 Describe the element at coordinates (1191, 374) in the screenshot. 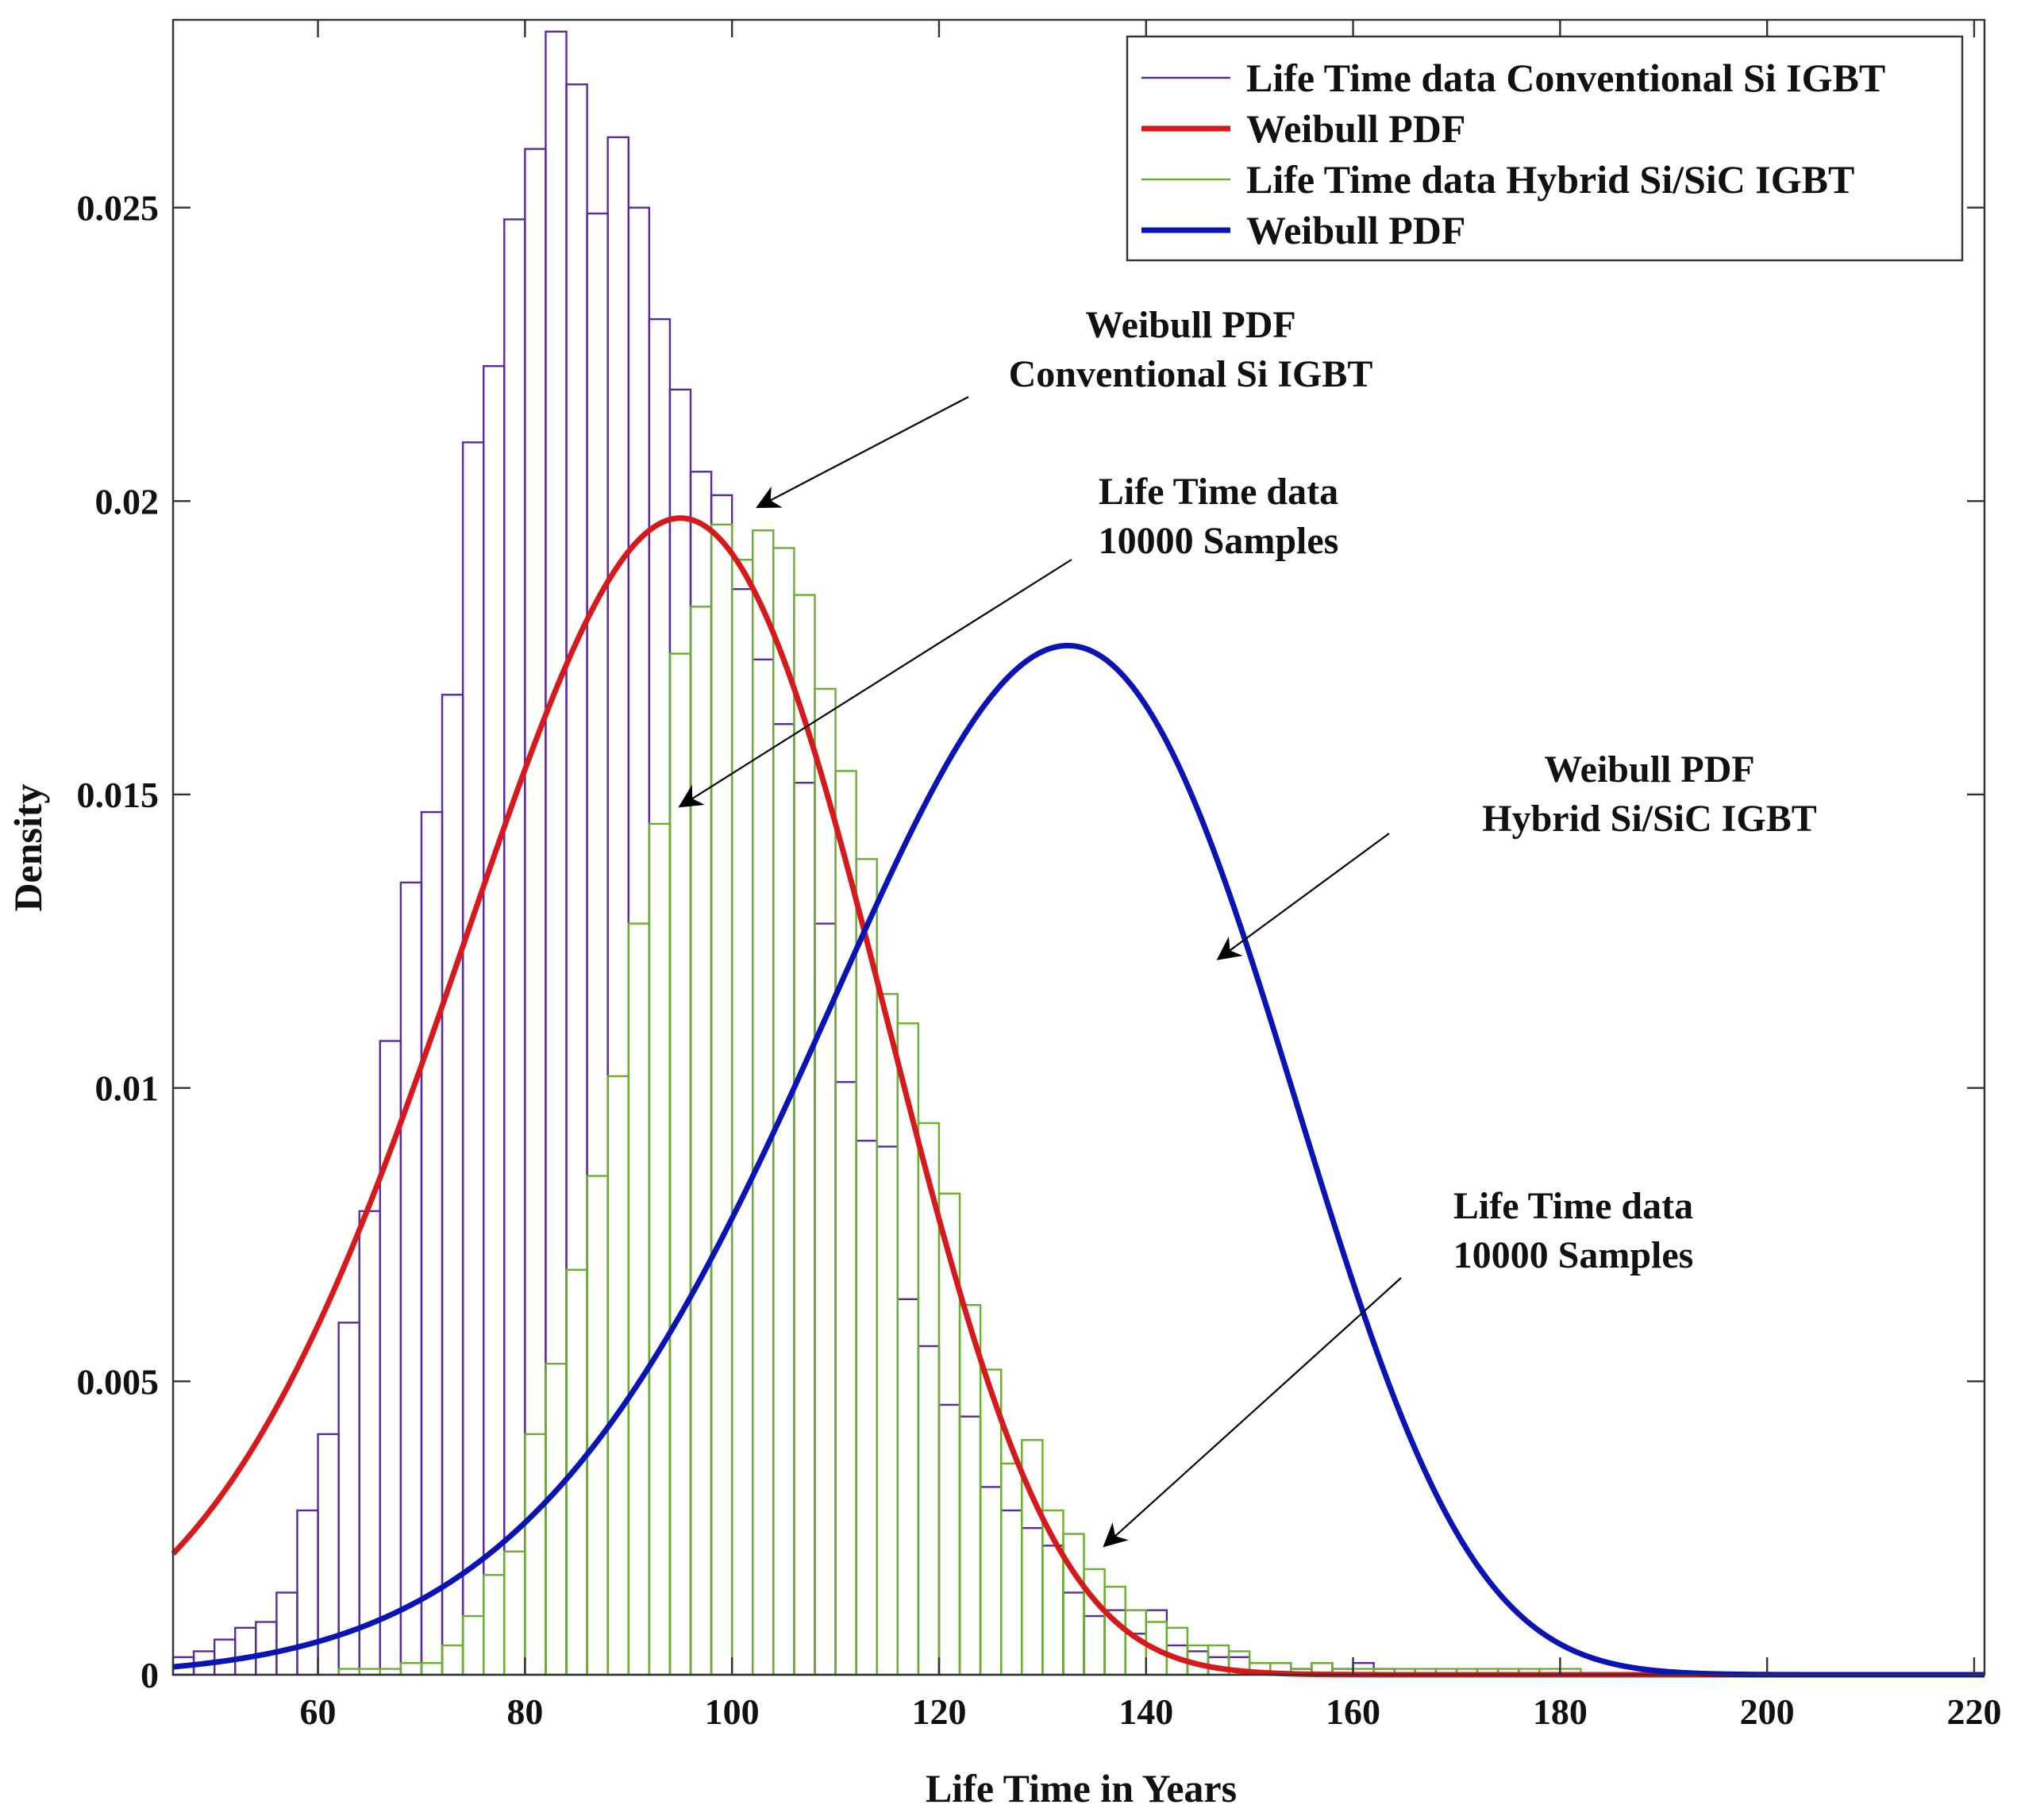

I see `annotation-text: Conventional Si IGBT` at that location.